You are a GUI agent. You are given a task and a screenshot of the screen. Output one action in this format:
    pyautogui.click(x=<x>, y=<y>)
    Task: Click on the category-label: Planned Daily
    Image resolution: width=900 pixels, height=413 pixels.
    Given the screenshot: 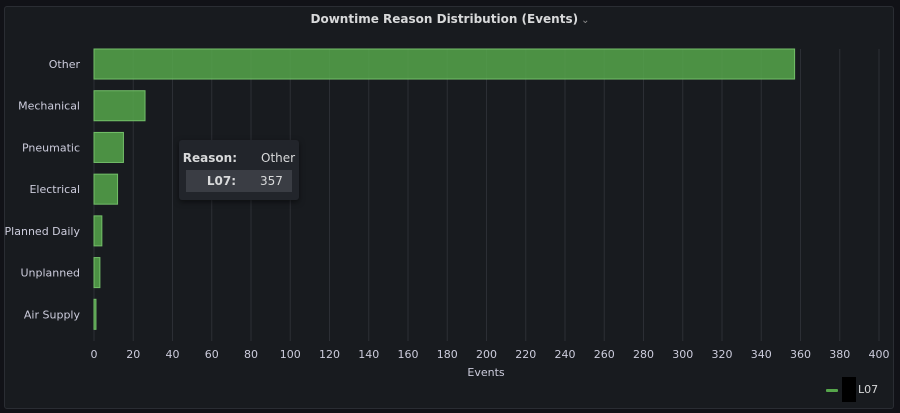 What is the action you would take?
    pyautogui.click(x=43, y=231)
    